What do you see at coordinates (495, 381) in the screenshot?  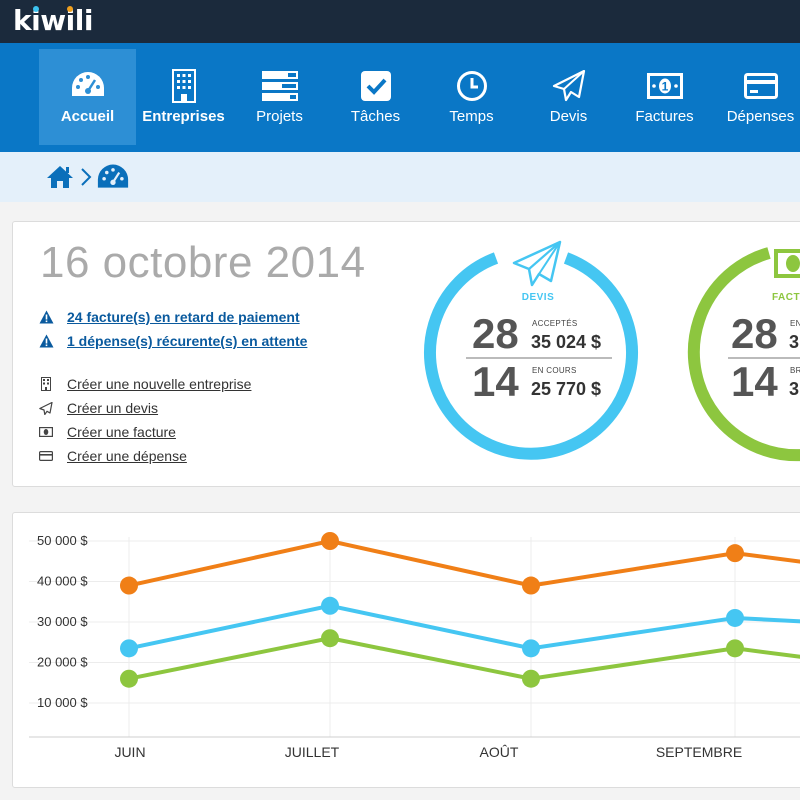 I see `devis-pending-count: 14` at bounding box center [495, 381].